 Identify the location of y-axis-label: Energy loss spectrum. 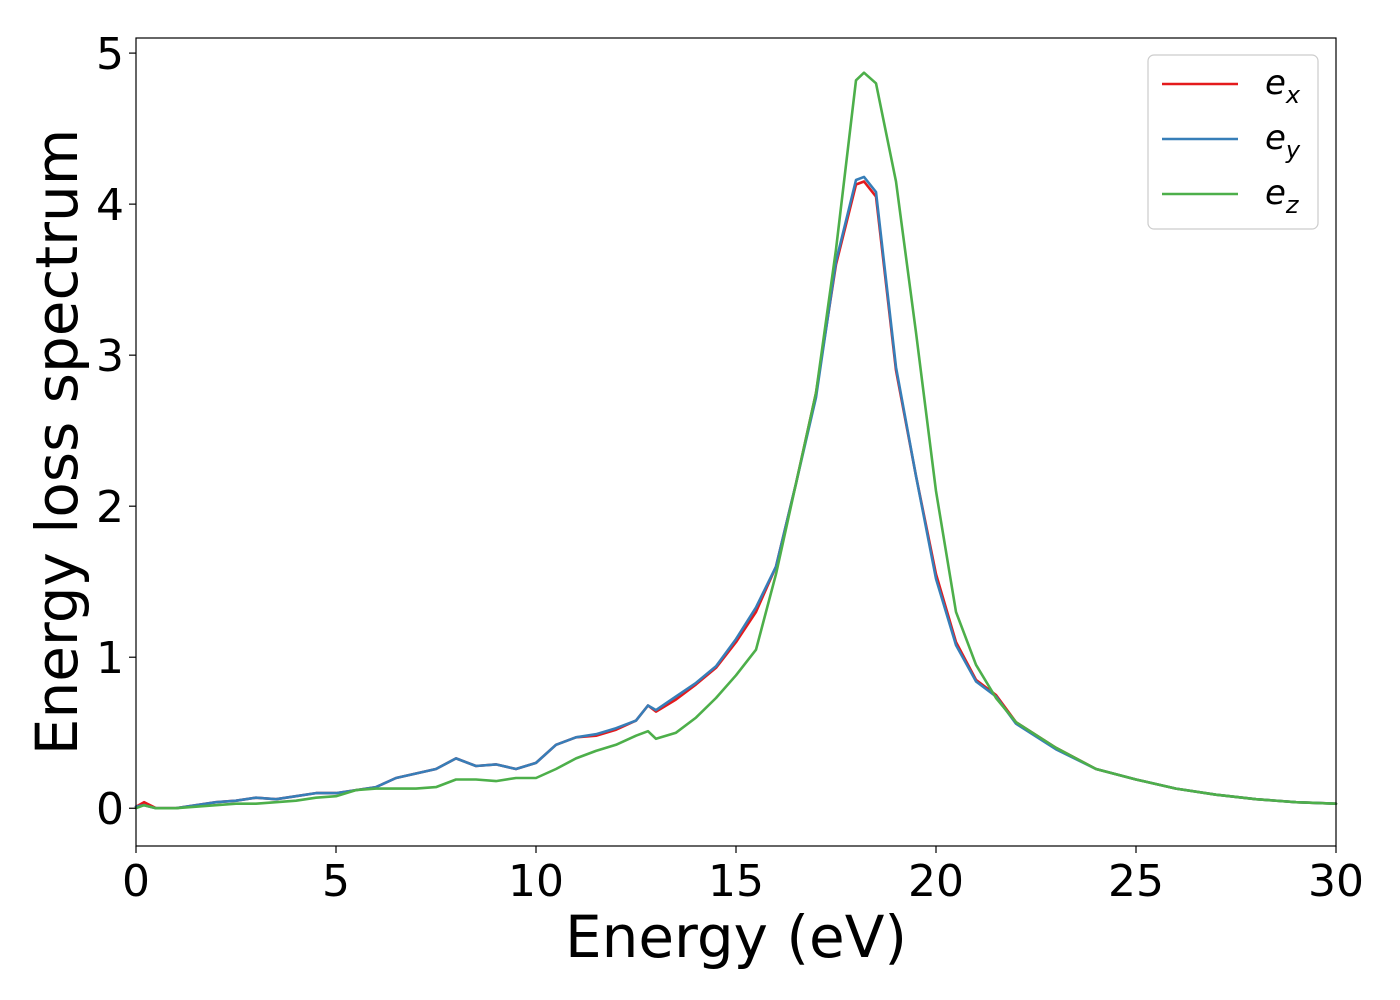
(57, 442).